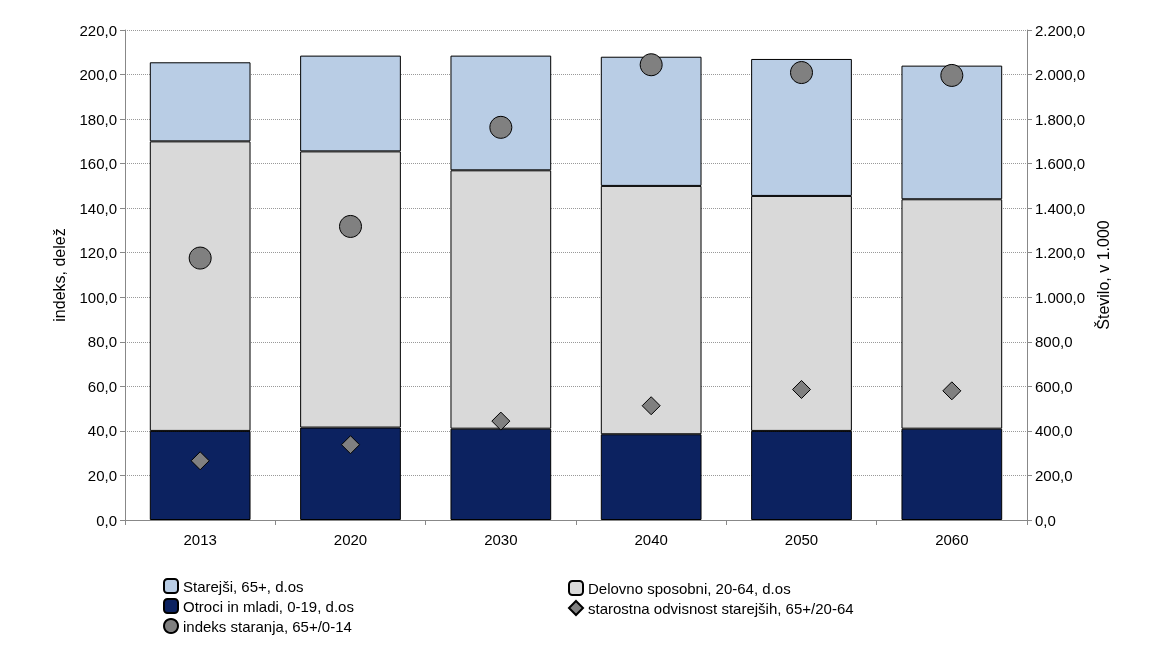 The image size is (1160, 653). Describe the element at coordinates (1060, 297) in the screenshot. I see `y2-tick-label: 1.000,0` at that location.